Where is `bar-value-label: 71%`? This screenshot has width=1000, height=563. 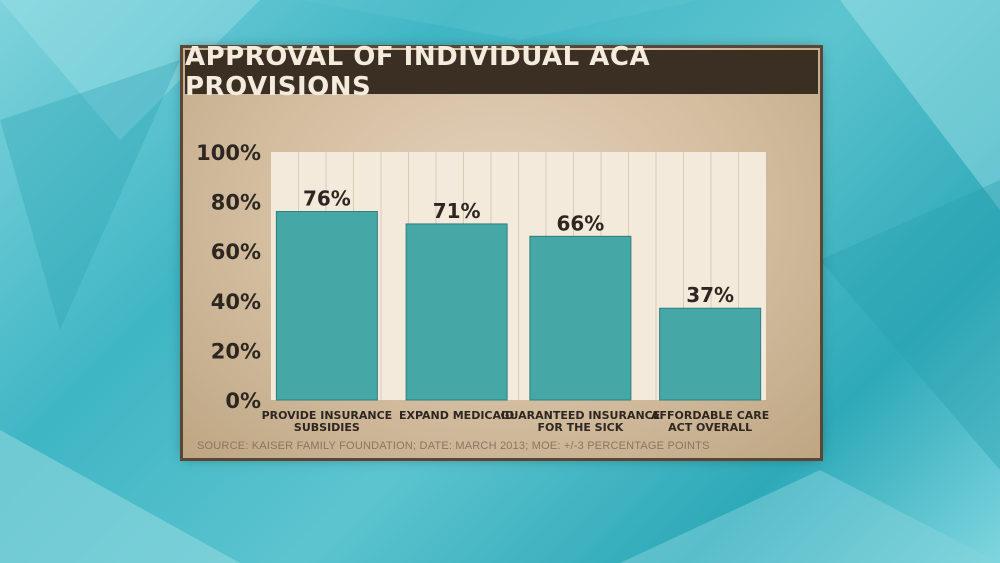
bar-value-label: 71% is located at coordinates (457, 211).